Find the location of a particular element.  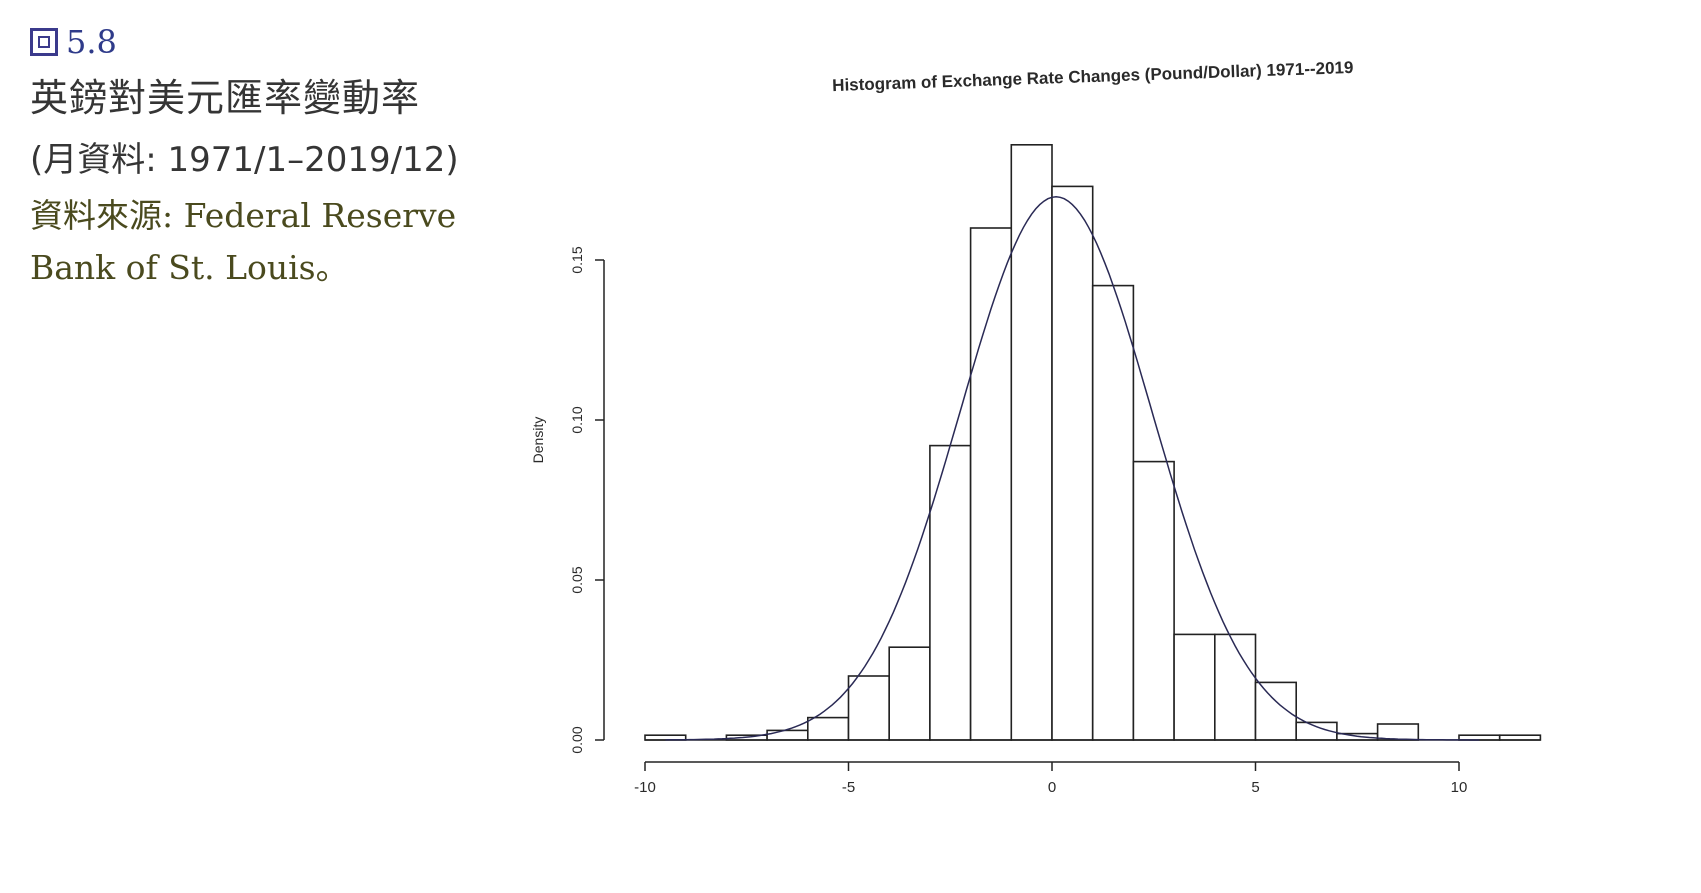

x-tick-label: 10 is located at coordinates (1459, 787).